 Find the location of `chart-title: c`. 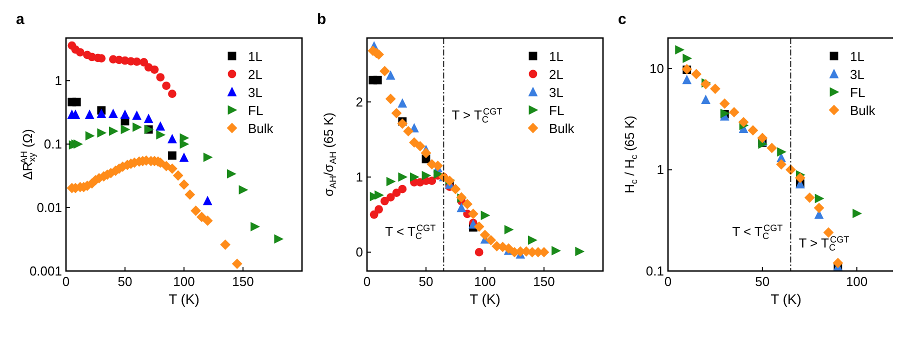

chart-title: c is located at coordinates (622, 19).